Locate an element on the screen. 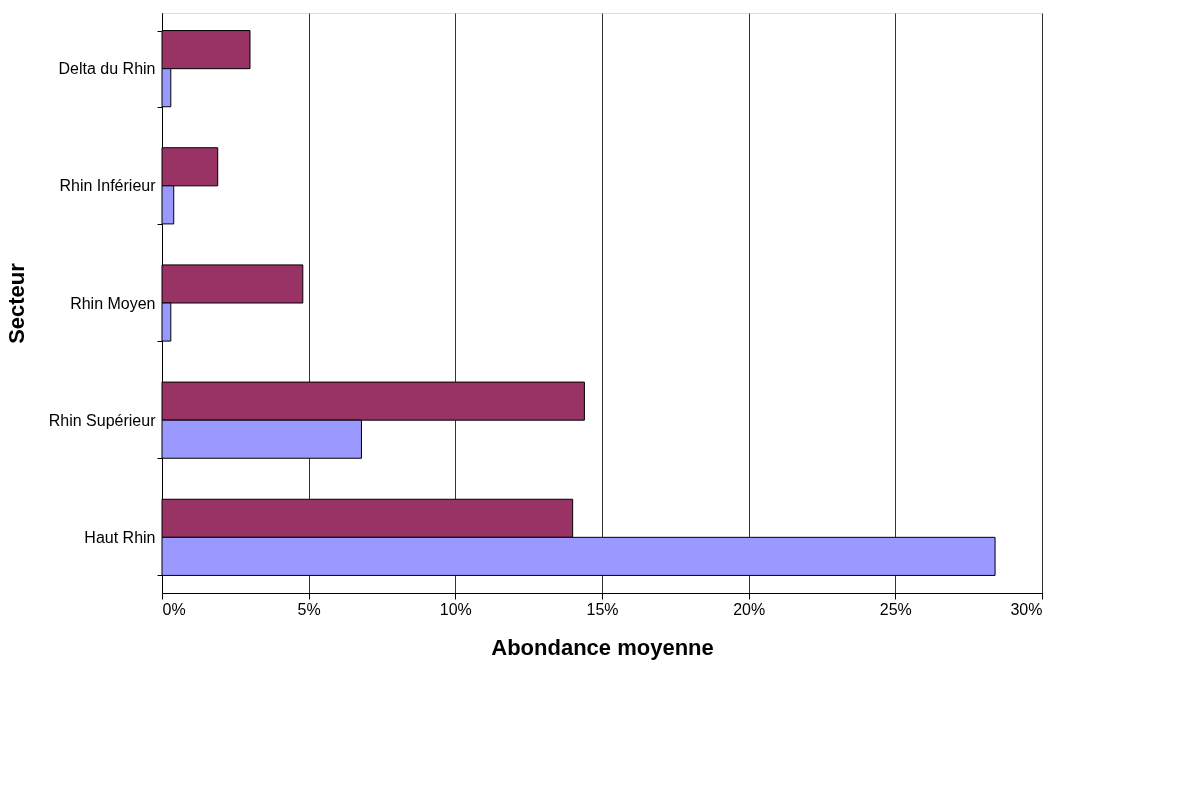 The height and width of the screenshot is (798, 1186). x-tick-label: 5% is located at coordinates (309, 609).